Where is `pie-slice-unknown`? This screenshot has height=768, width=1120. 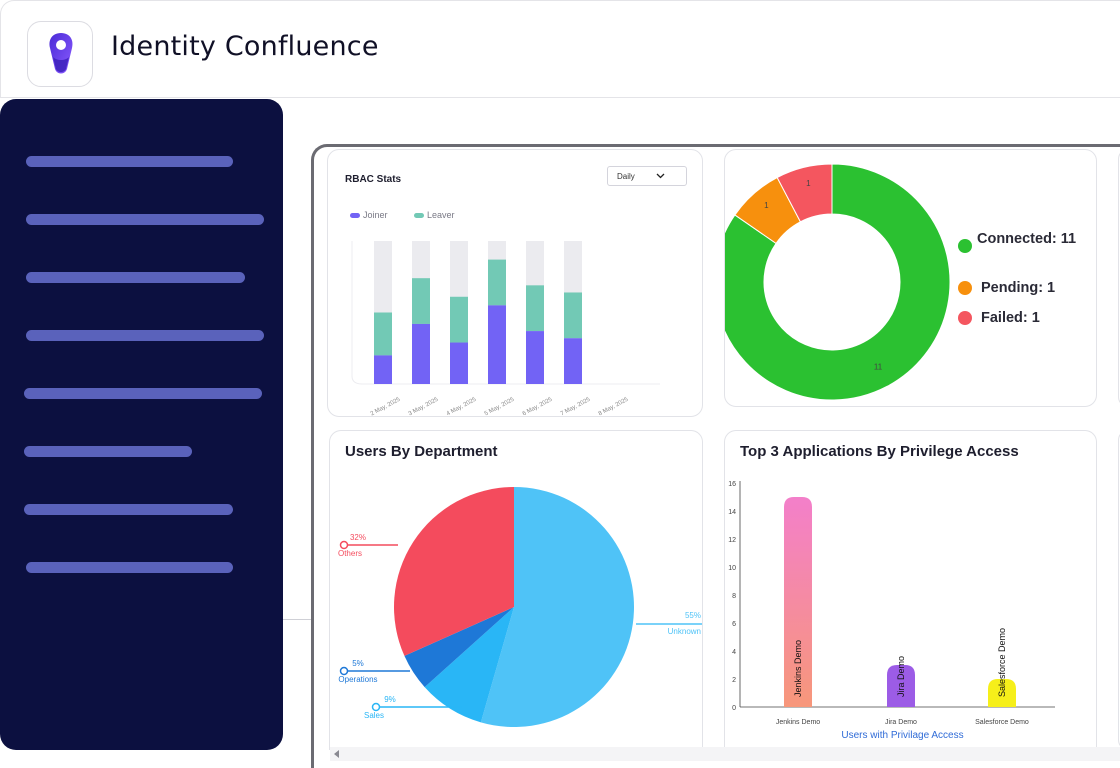 pie-slice-unknown is located at coordinates (557, 607).